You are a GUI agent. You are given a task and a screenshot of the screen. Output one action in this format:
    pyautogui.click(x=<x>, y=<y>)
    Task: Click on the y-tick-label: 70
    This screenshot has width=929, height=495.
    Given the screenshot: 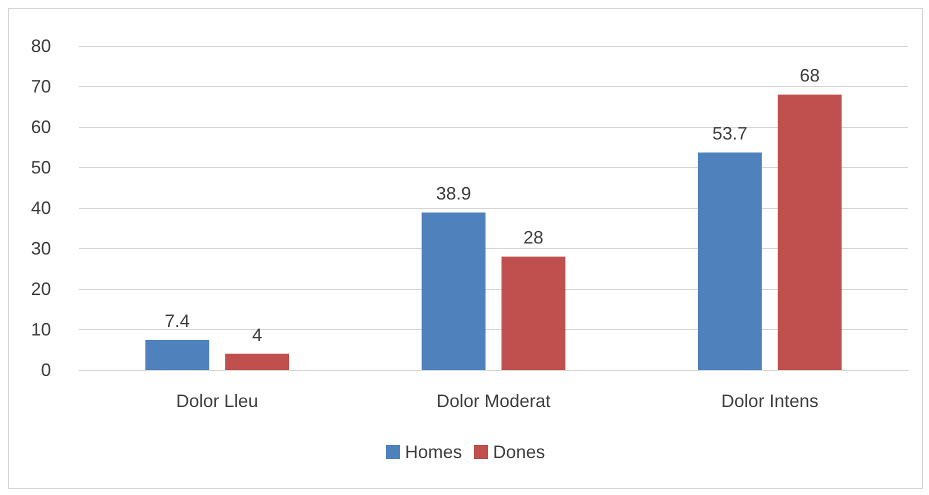 What is the action you would take?
    pyautogui.click(x=40, y=86)
    